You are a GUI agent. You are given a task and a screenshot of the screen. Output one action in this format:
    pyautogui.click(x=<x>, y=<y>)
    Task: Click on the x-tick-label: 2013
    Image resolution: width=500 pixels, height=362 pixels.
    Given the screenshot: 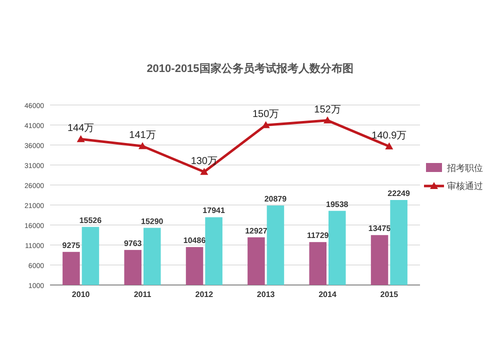 What is the action you would take?
    pyautogui.click(x=266, y=294)
    